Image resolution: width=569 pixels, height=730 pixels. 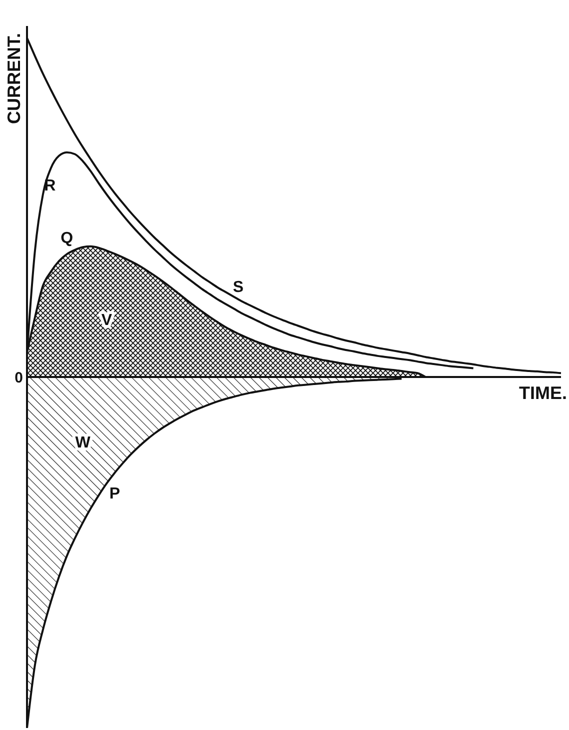 I want to click on y-axis-title: CURRENT., so click(x=14, y=78).